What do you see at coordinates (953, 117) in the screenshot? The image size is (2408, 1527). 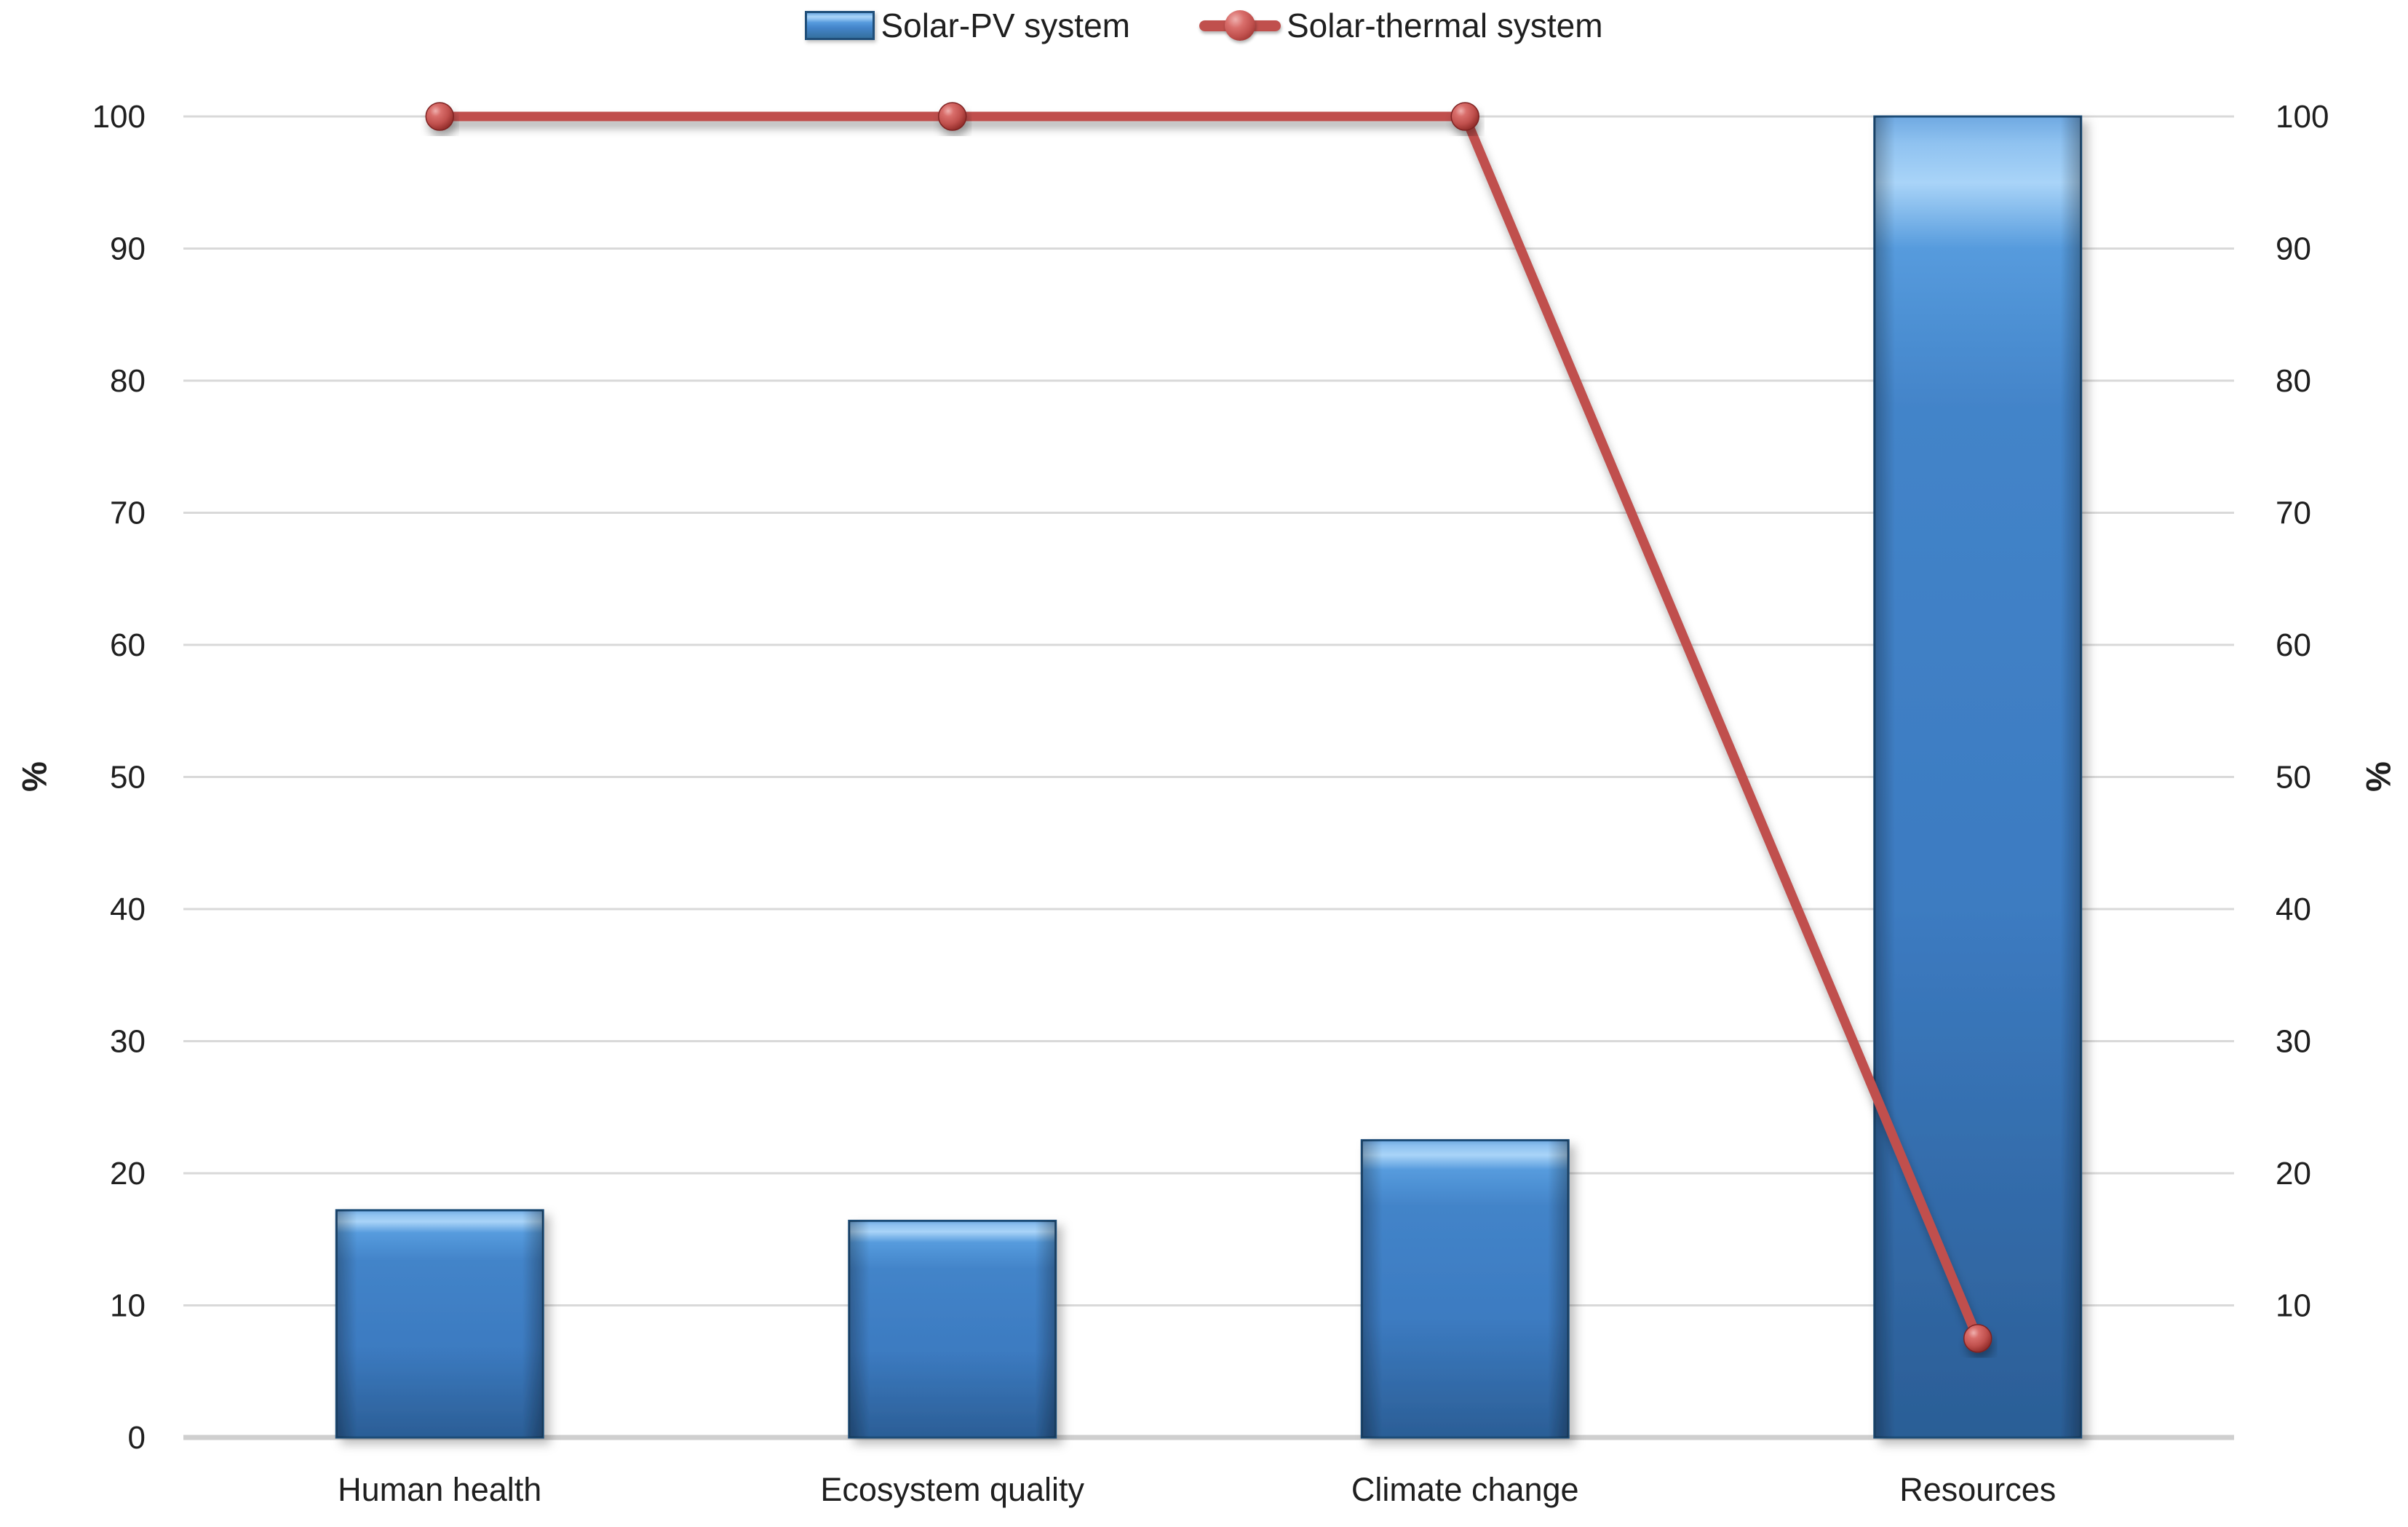 I see `marker-ecosystem-quality` at bounding box center [953, 117].